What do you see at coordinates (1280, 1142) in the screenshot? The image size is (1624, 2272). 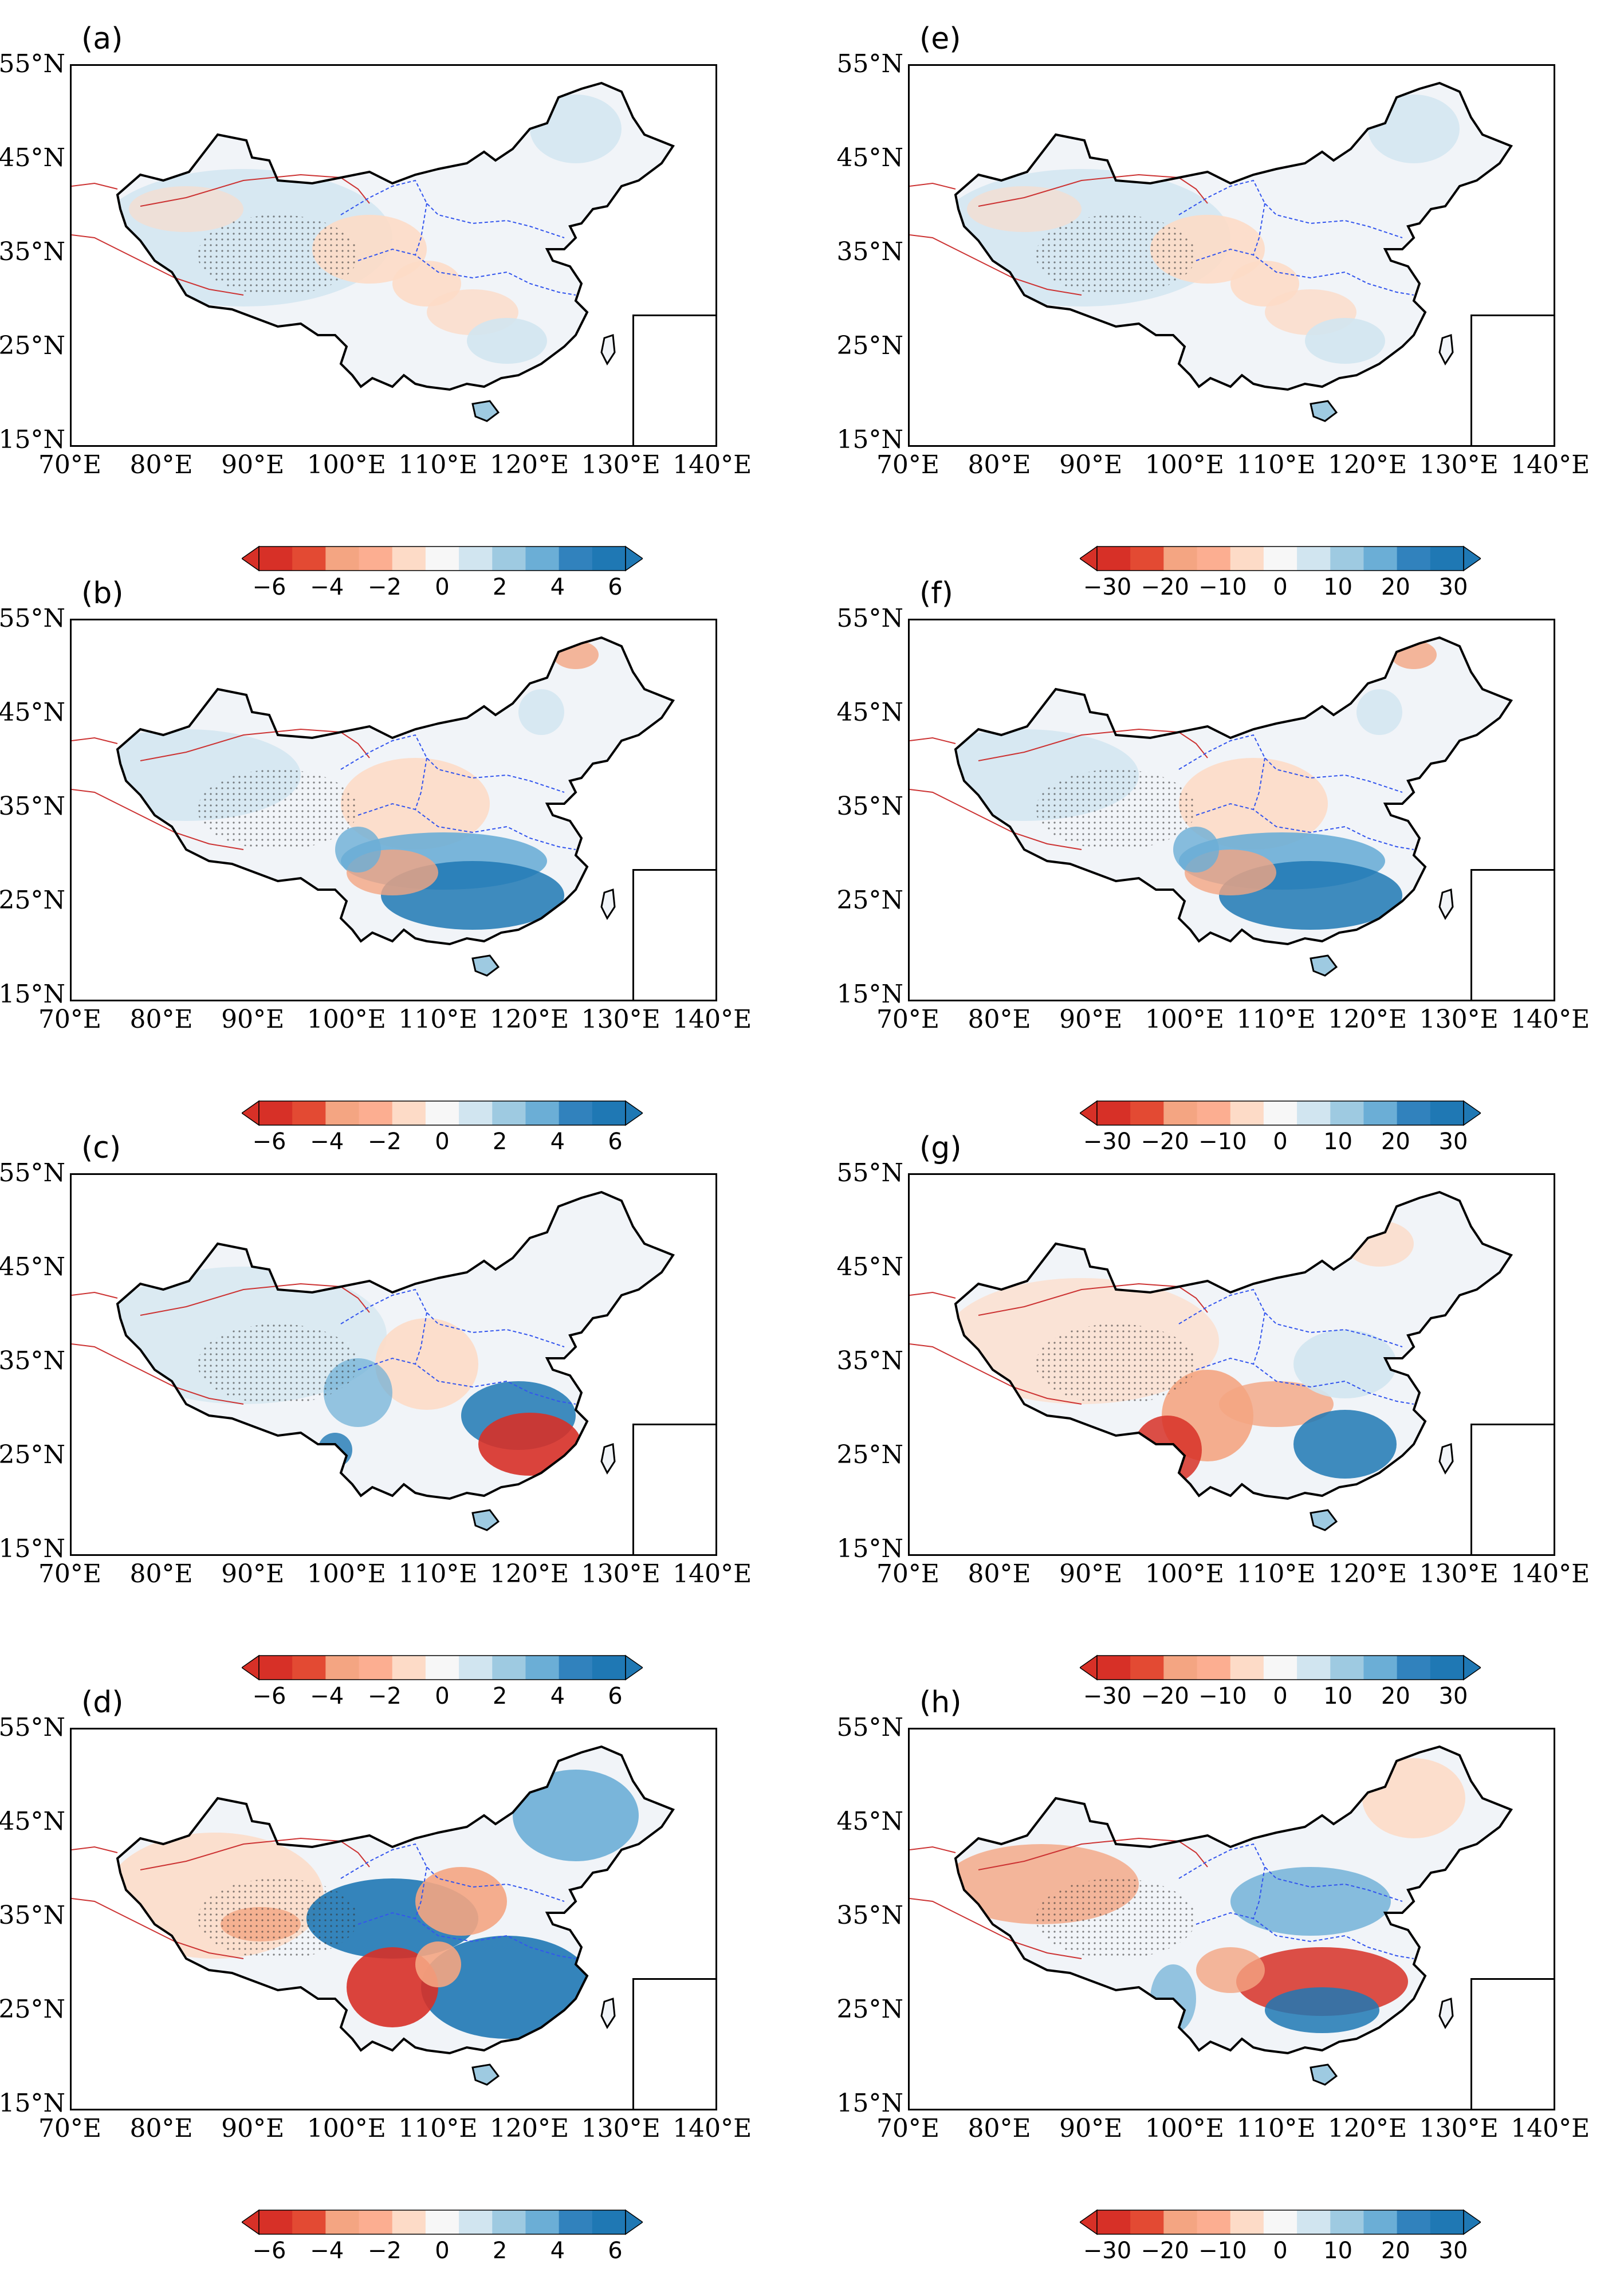 I see `colorbar-tick-label: 0` at bounding box center [1280, 1142].